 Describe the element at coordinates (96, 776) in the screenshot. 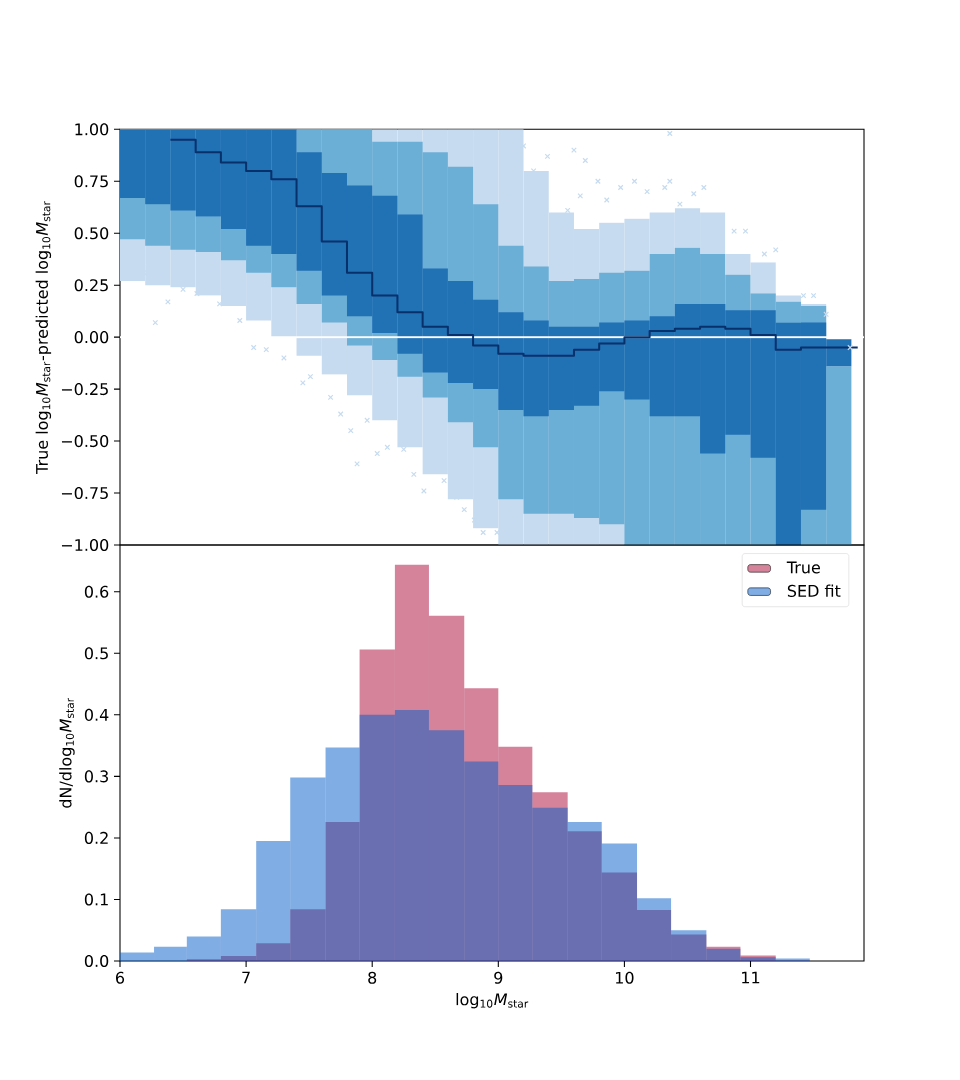

I see `y-tick-label: 0.3` at that location.